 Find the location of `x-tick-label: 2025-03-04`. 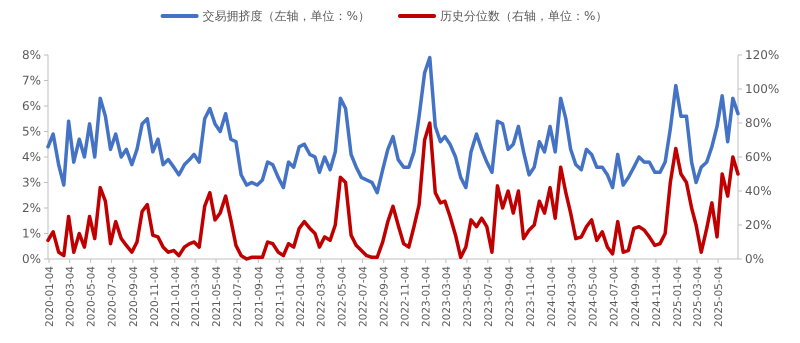

x-tick-label: 2025-03-04 is located at coordinates (698, 297).